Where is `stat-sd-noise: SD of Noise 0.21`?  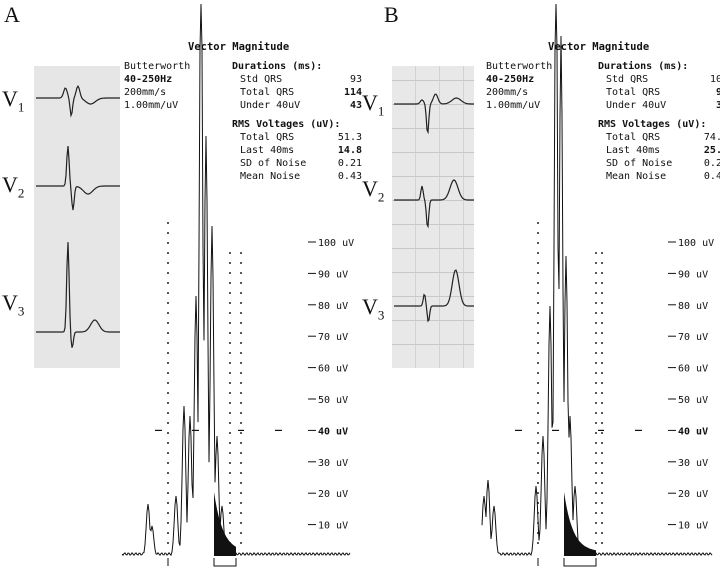
stat-sd-noise: SD of Noise 0.21 is located at coordinates (301, 163).